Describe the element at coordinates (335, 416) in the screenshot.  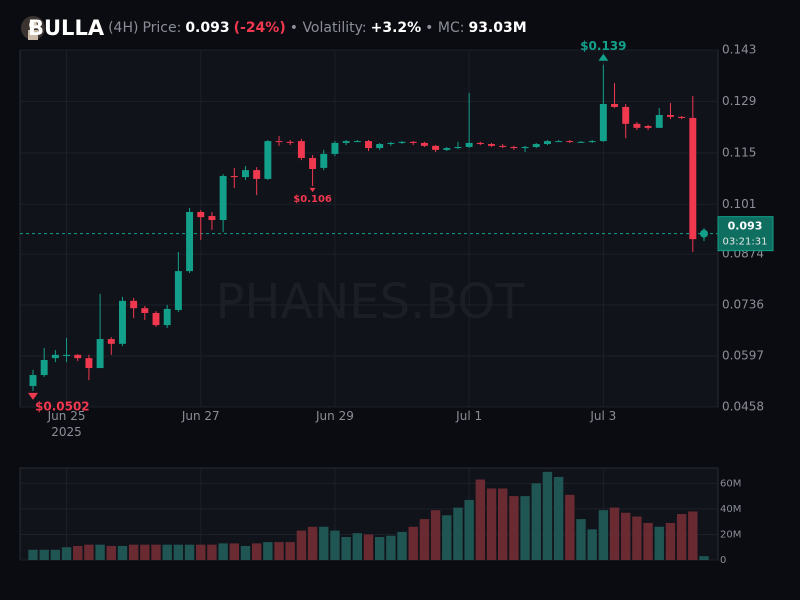
I see `x-tick-label: Jun 29` at that location.